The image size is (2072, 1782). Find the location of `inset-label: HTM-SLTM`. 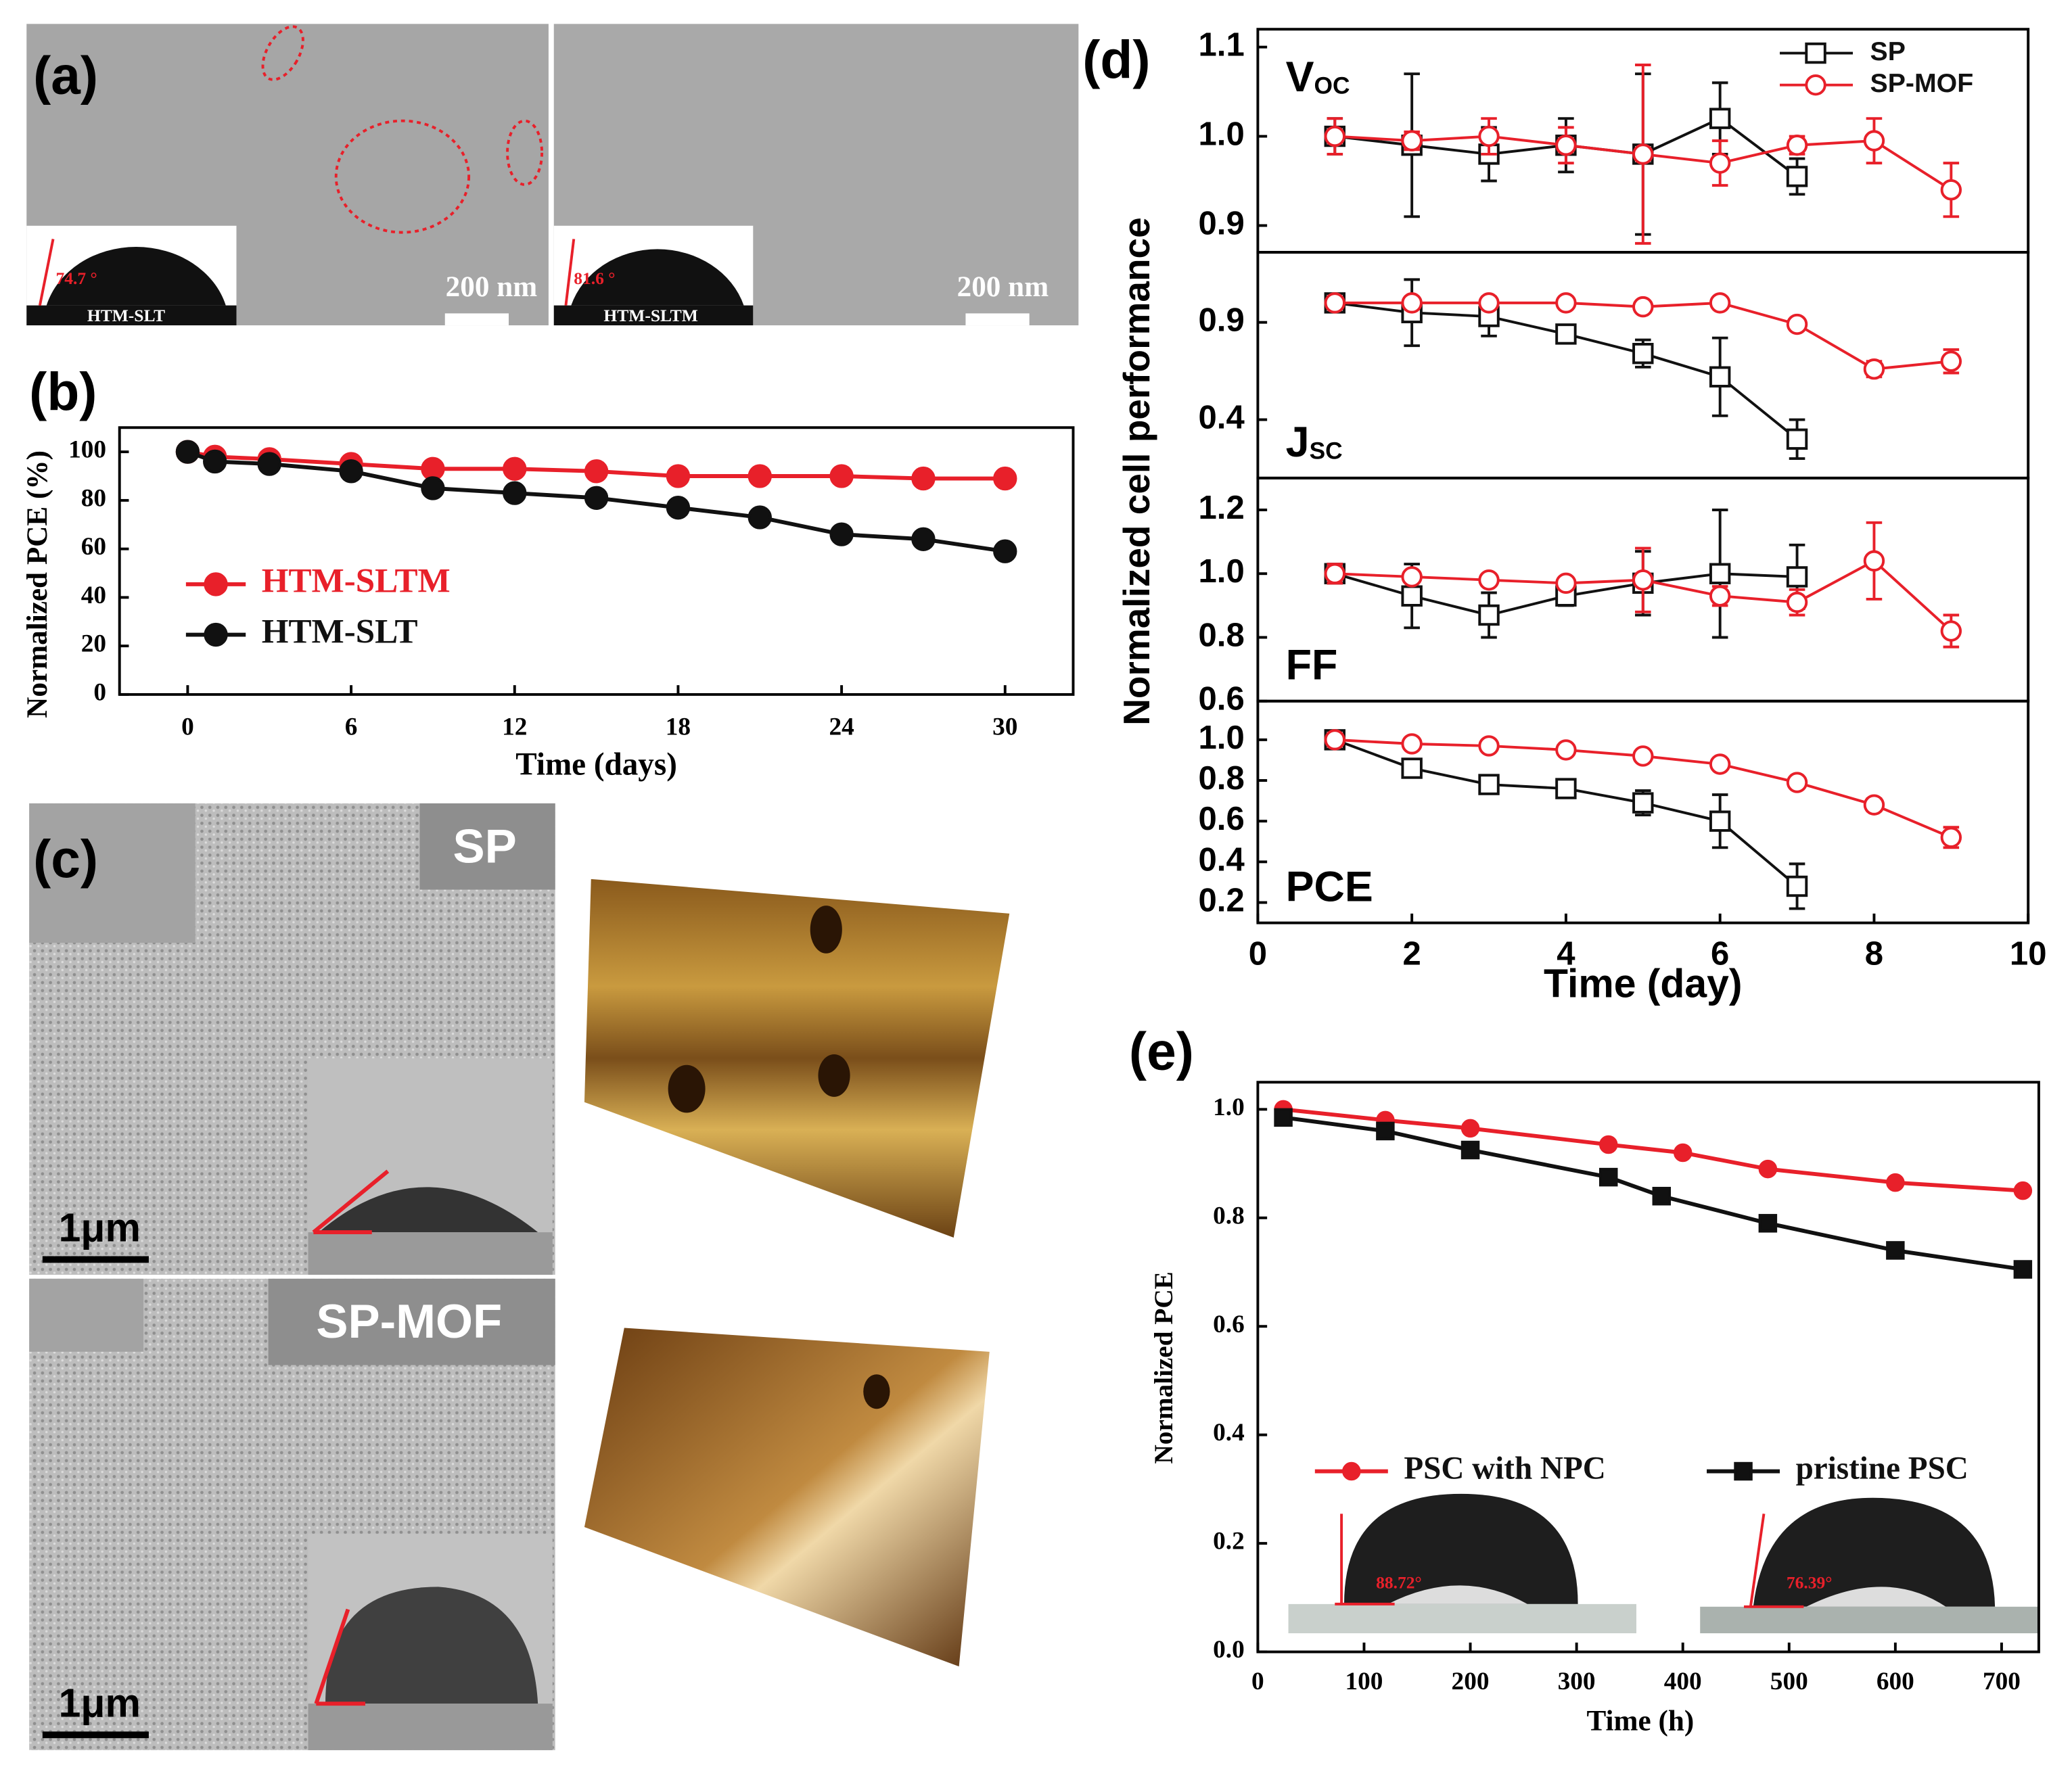

inset-label: HTM-SLTM is located at coordinates (650, 315).